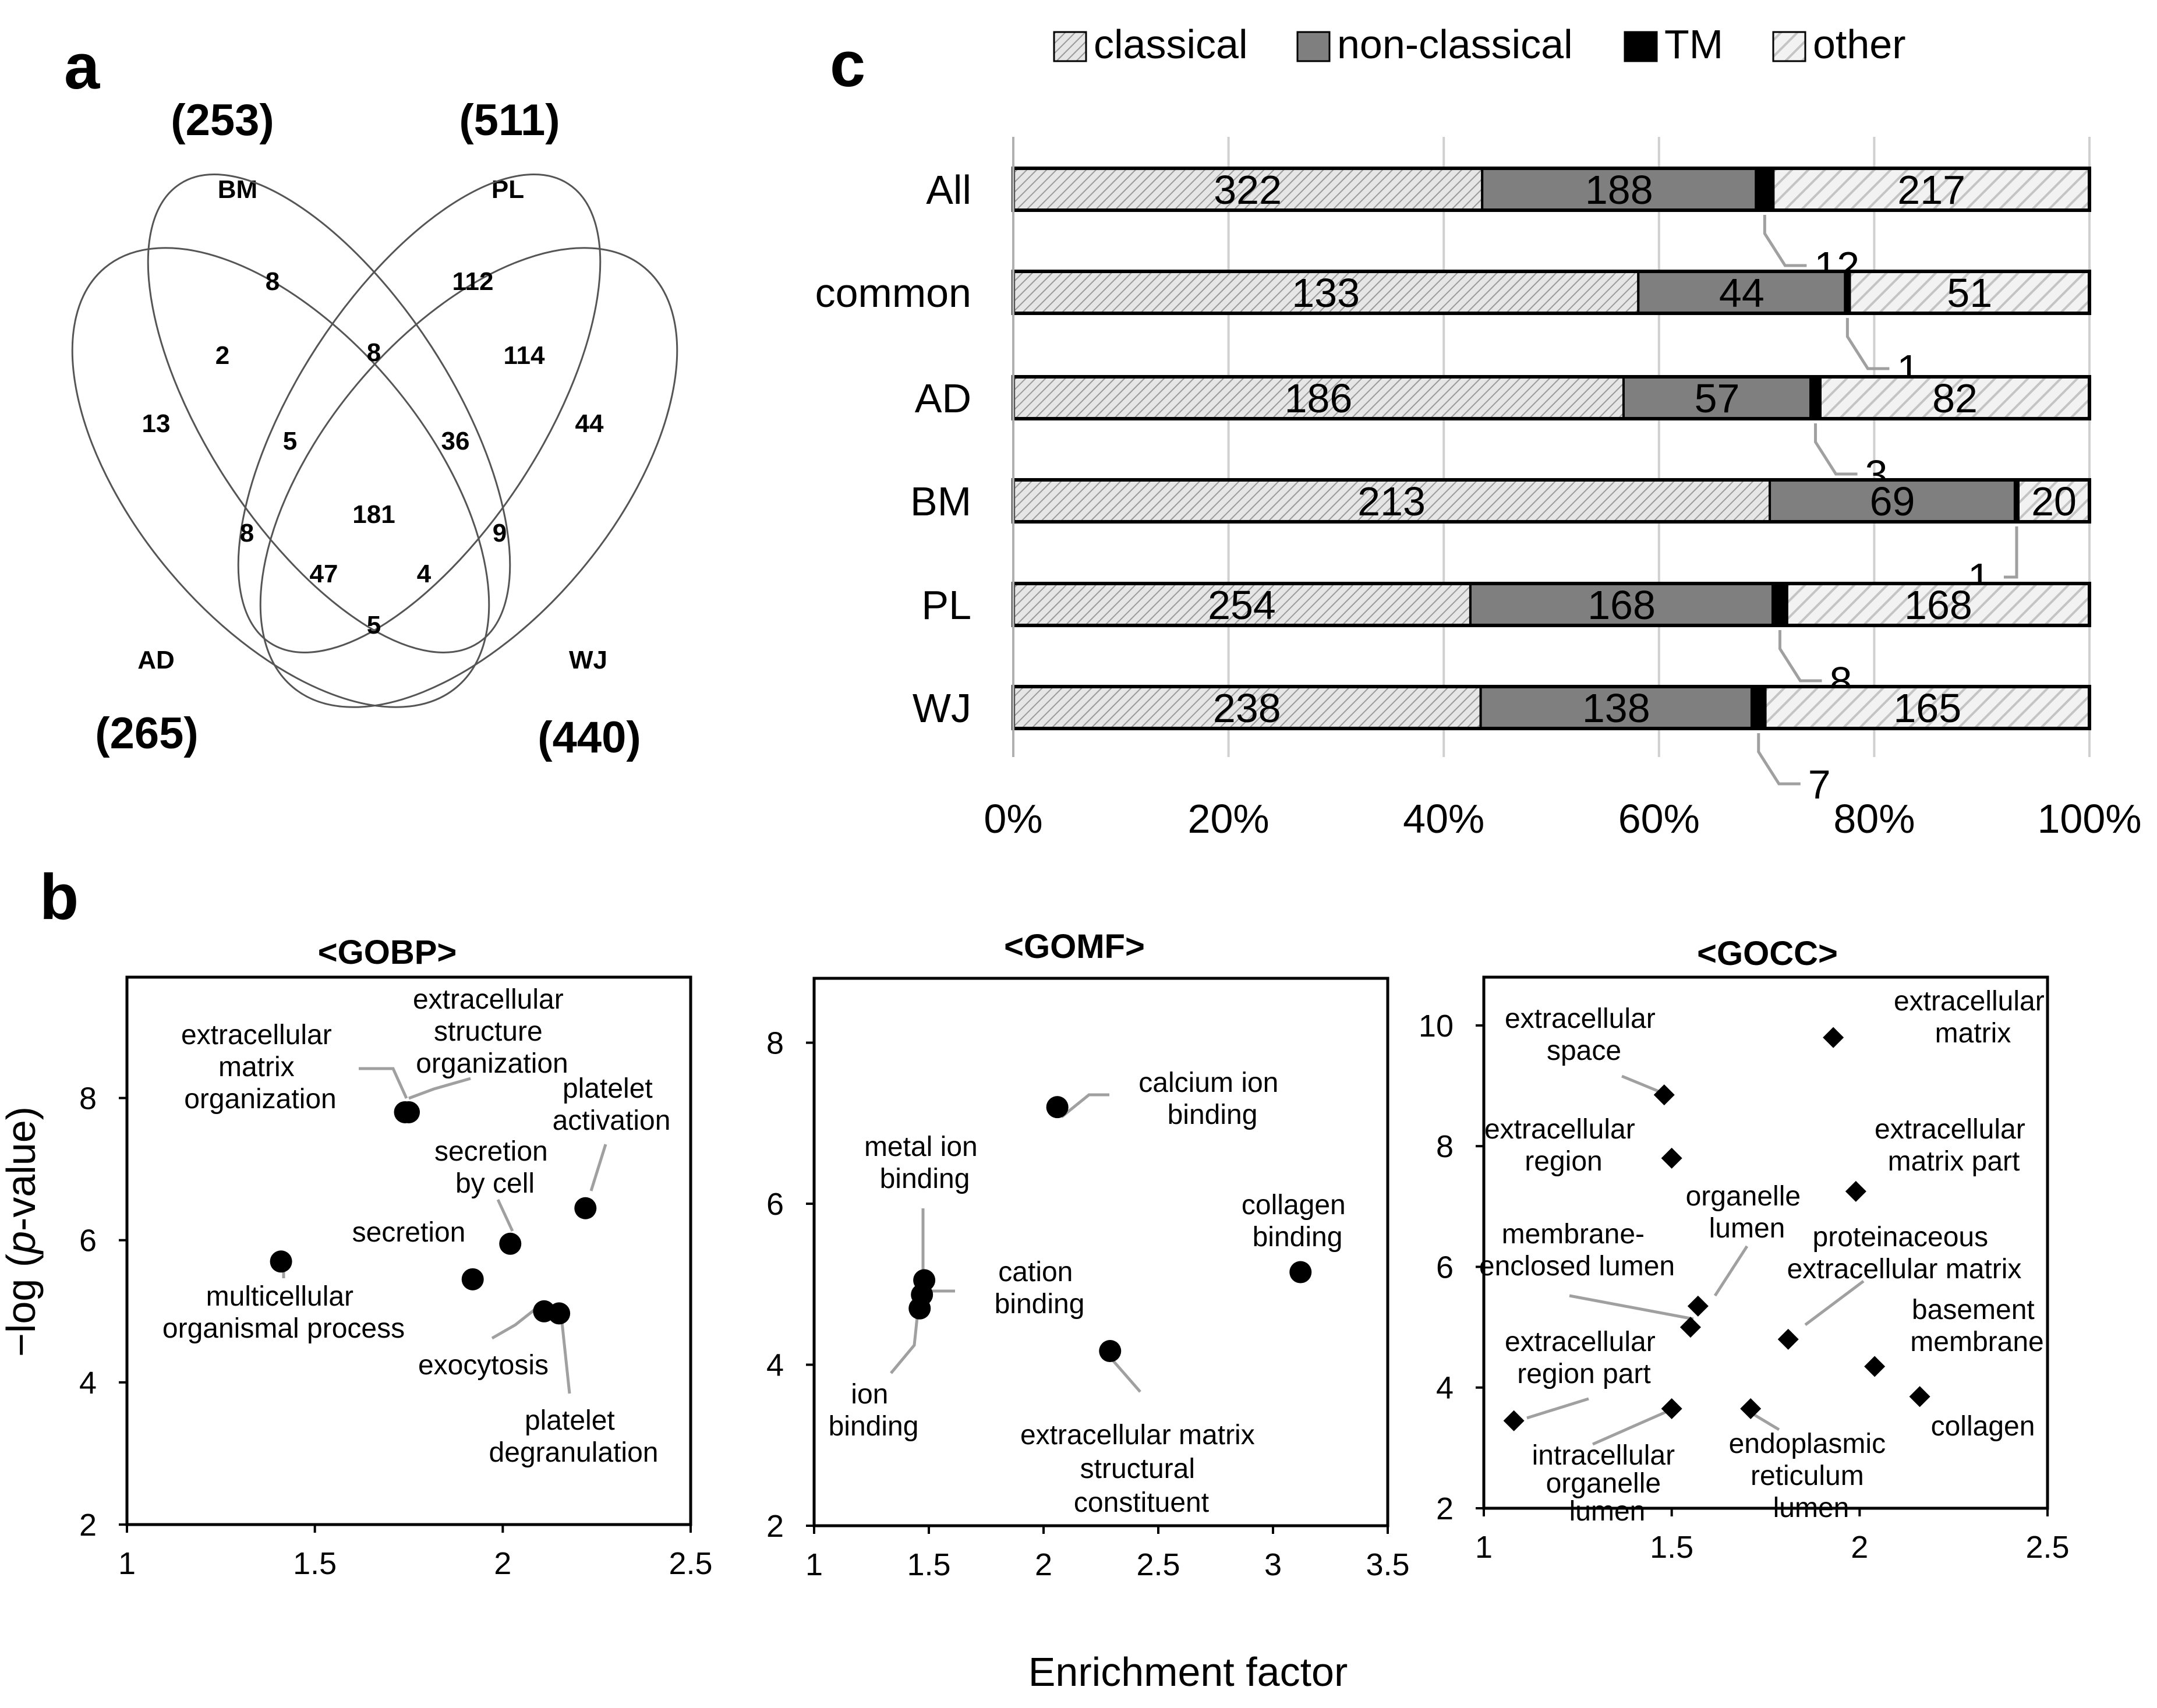 The width and height of the screenshot is (2157, 1708). Describe the element at coordinates (2054, 501) in the screenshot. I see `data-label-other: 20` at that location.